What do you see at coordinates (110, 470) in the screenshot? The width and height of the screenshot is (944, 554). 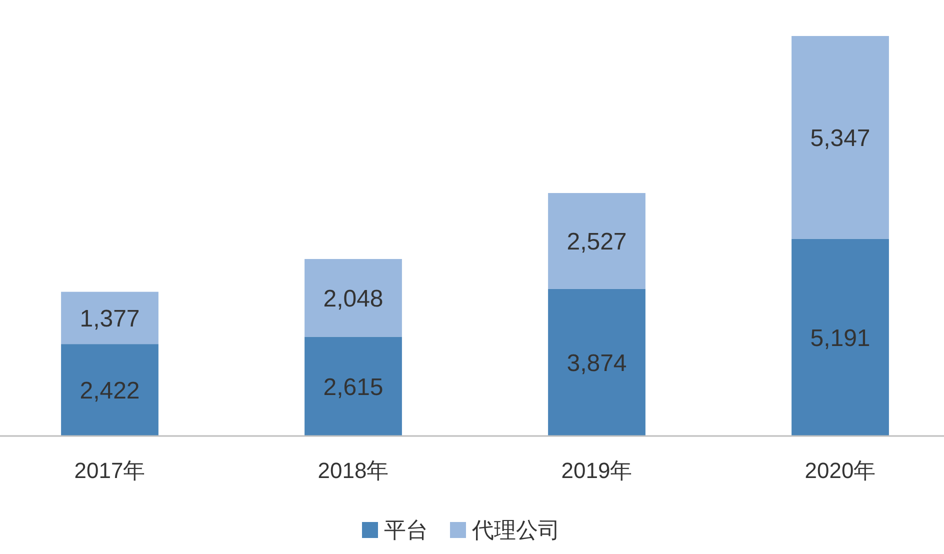 I see `x-tick-label: 2017年` at bounding box center [110, 470].